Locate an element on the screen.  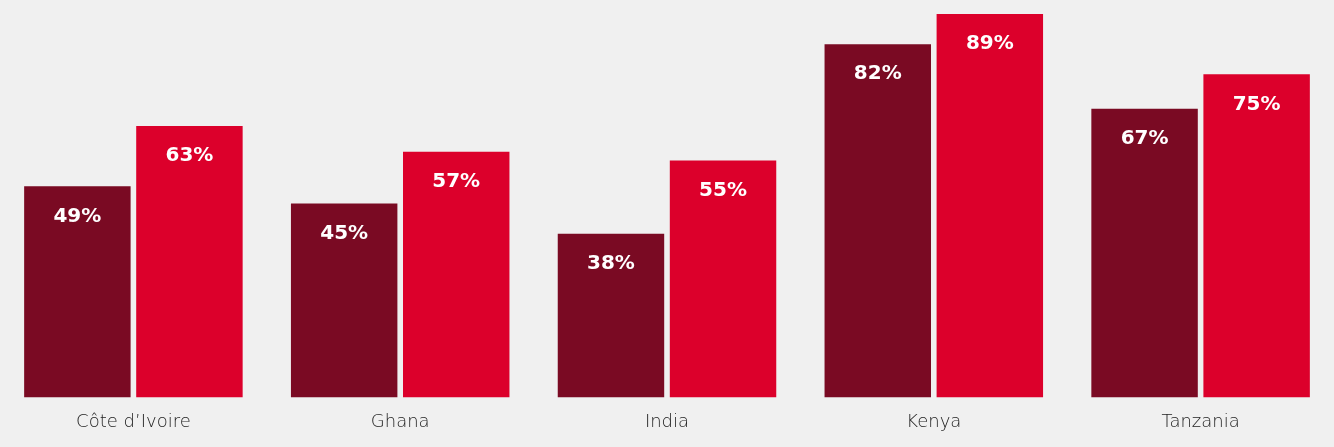
x-tick-label: Ghana is located at coordinates (400, 420).